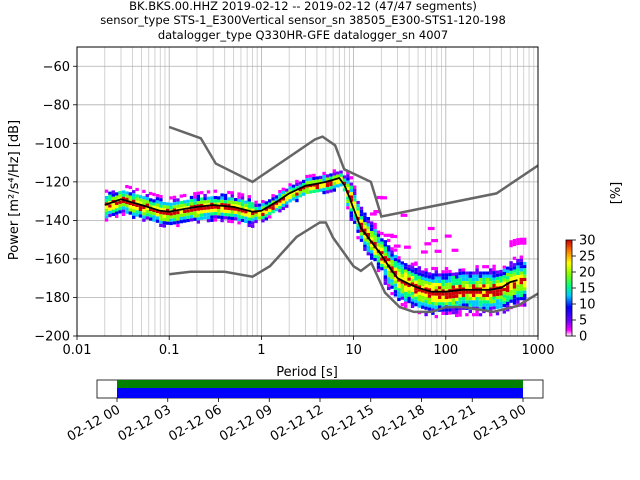  Describe the element at coordinates (537, 350) in the screenshot. I see `x-tick-label: 1000` at that location.